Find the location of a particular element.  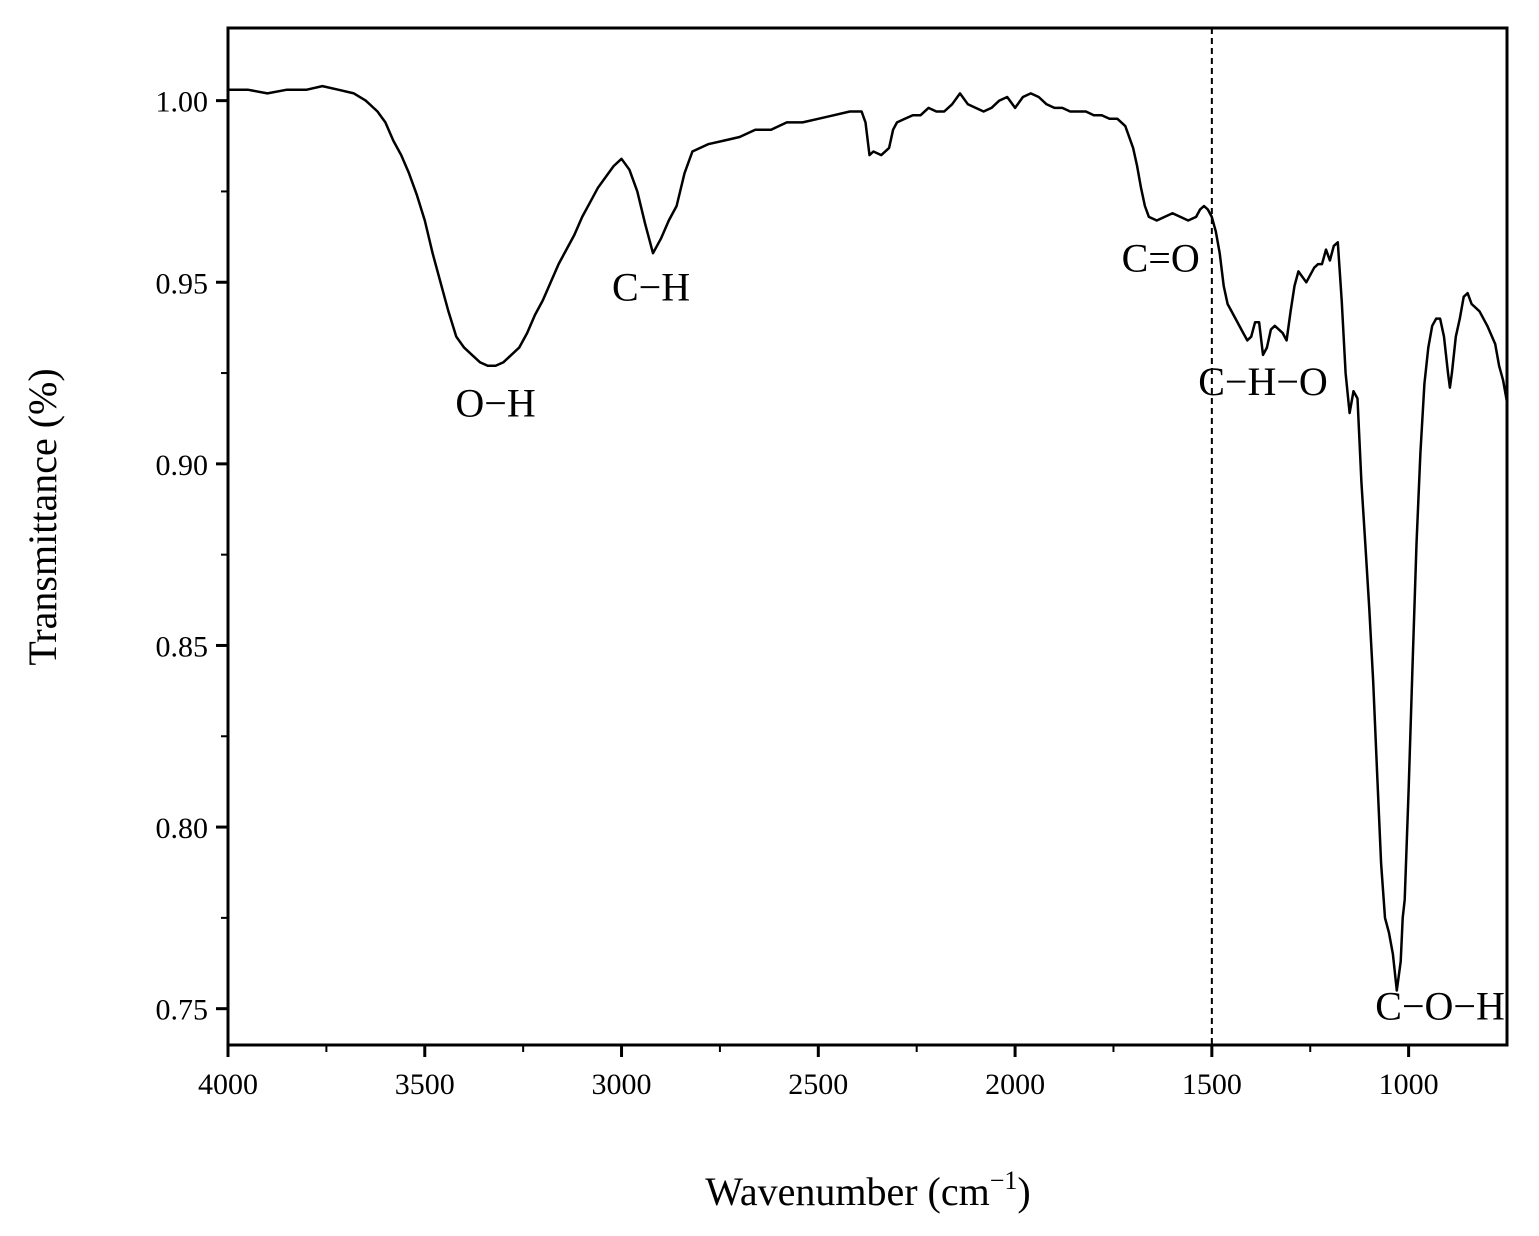

x-tick-label: 2000 is located at coordinates (1015, 1084).